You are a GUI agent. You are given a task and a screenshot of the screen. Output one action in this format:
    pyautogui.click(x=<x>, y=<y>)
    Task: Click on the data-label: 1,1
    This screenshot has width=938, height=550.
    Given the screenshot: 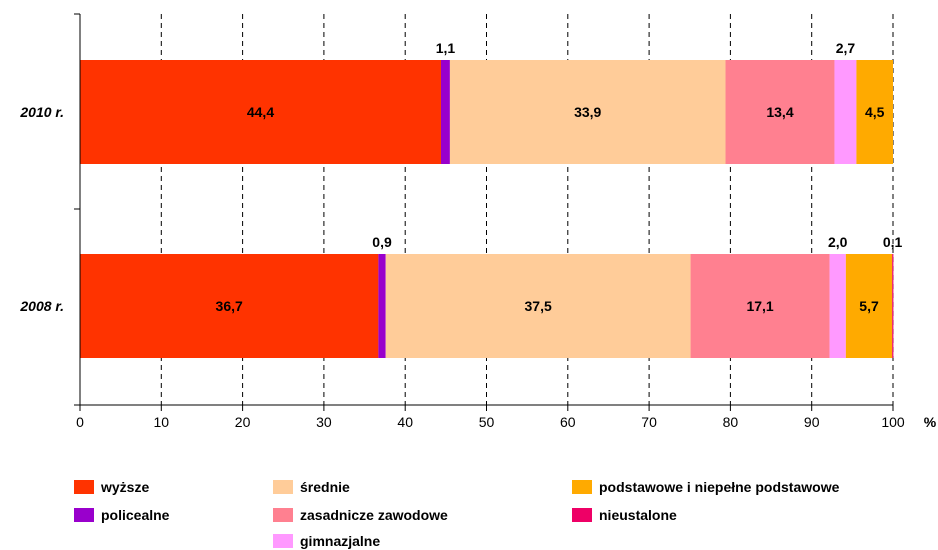 What is the action you would take?
    pyautogui.click(x=446, y=48)
    